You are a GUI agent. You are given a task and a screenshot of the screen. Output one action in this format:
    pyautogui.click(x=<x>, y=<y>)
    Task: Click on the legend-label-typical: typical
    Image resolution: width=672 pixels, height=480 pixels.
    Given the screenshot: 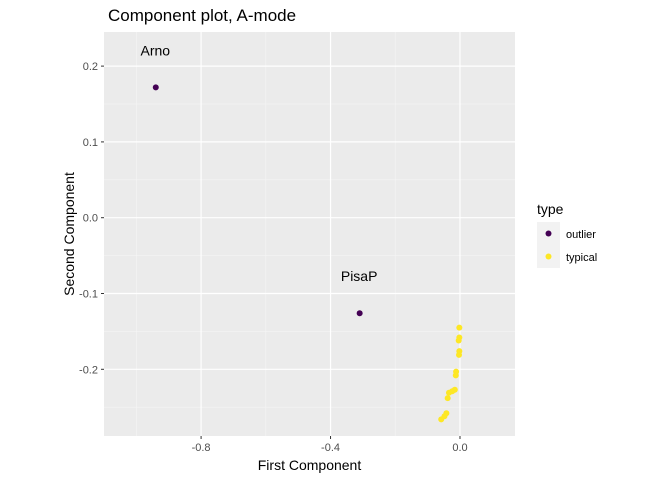 What is the action you would take?
    pyautogui.click(x=581, y=258)
    